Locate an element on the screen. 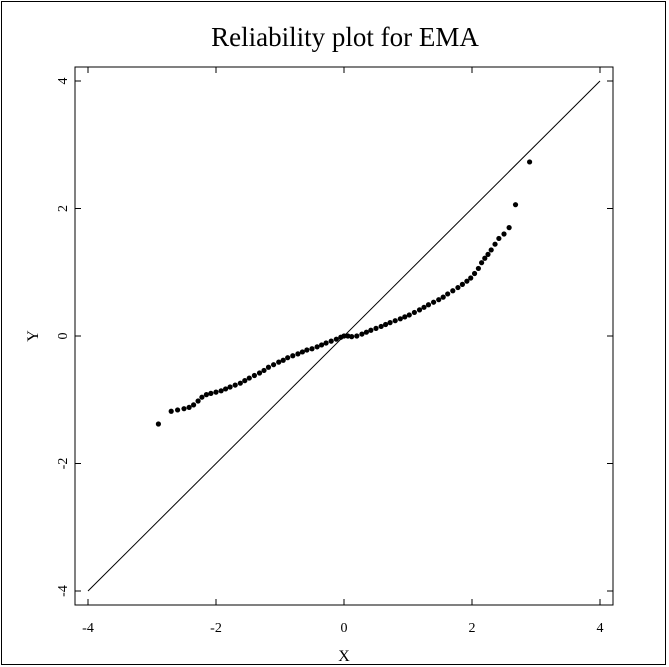 This screenshot has height=667, width=669. x-tick-label: 2 is located at coordinates (472, 628).